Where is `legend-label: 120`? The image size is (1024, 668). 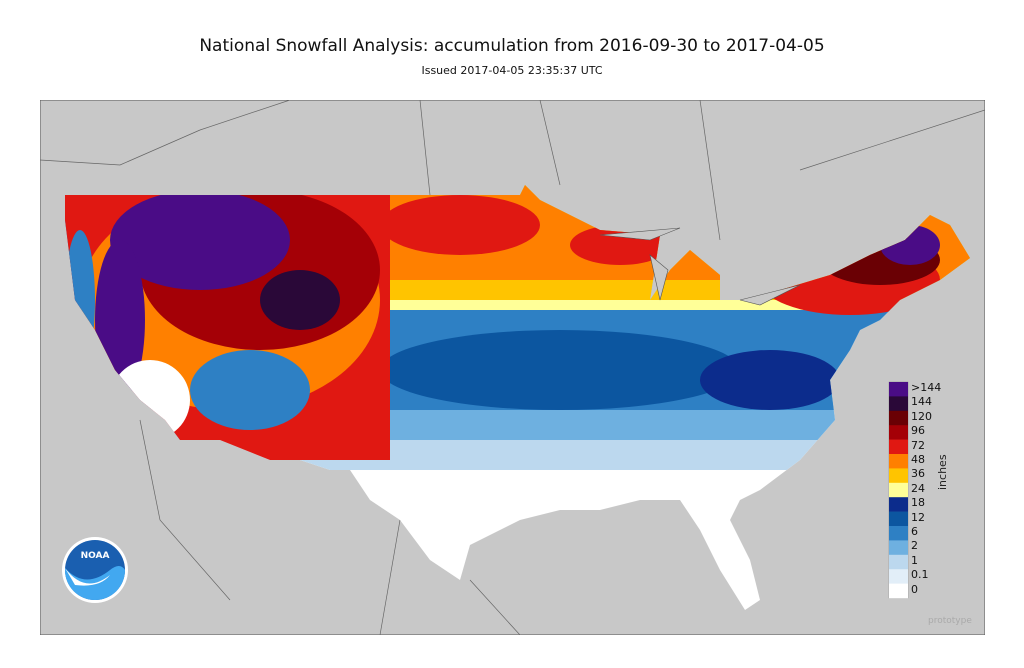
legend-label: 120 is located at coordinates (921, 416).